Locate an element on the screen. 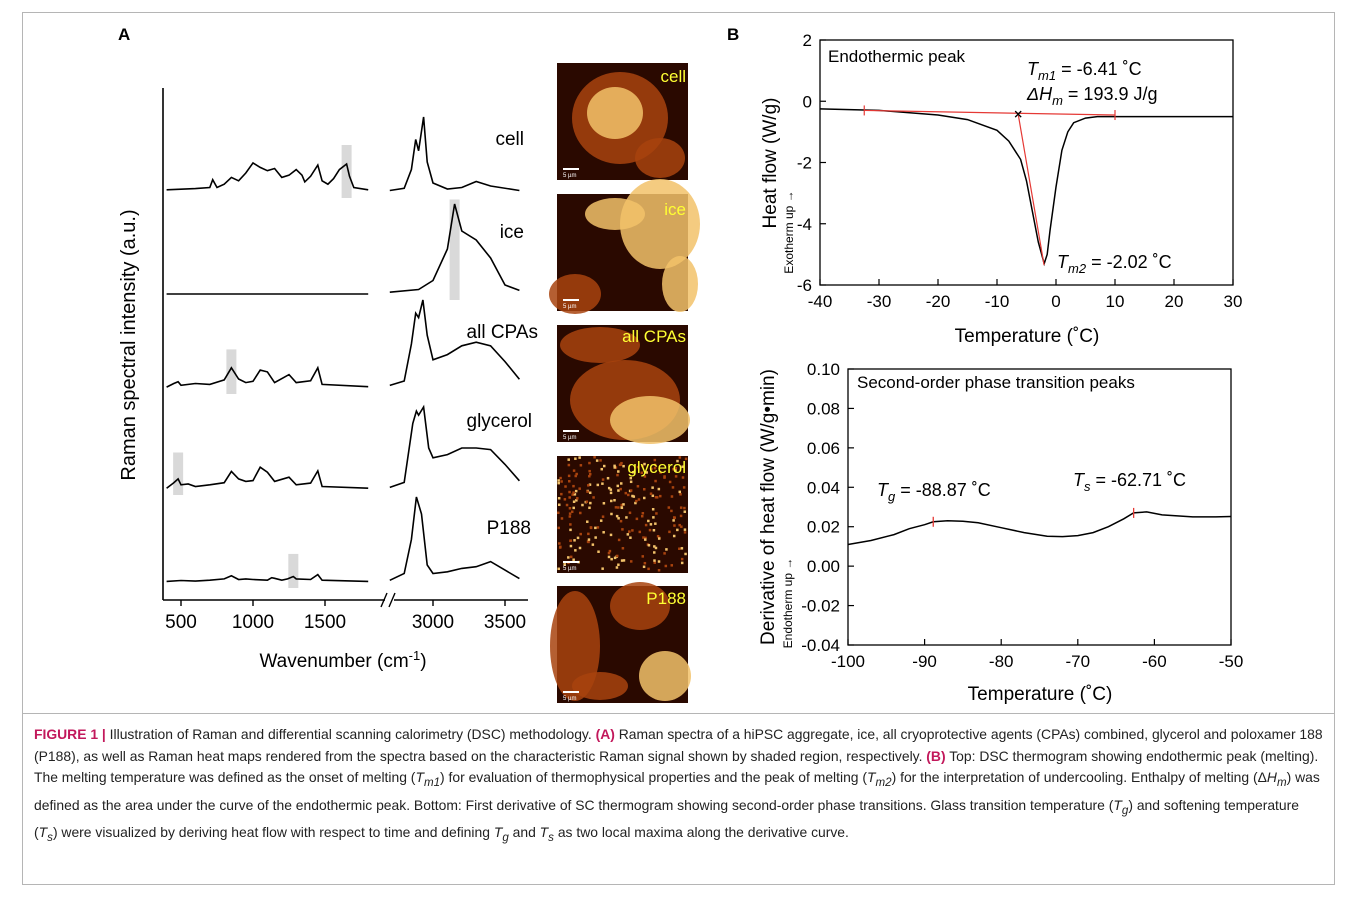 This screenshot has height=897, width=1358. caption-symbol-sub: m1 is located at coordinates (432, 782).